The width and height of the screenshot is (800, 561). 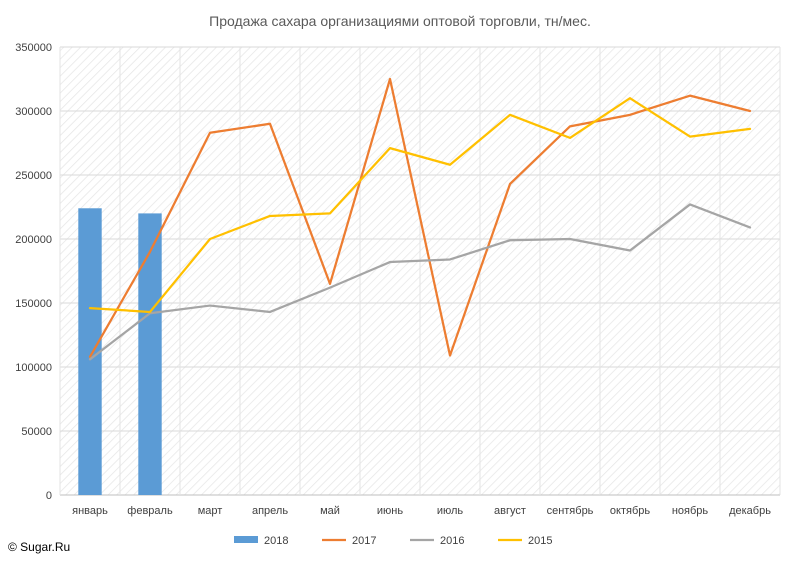 What do you see at coordinates (393, 541) in the screenshot?
I see `legend: 2018 2017 2016 2015` at bounding box center [393, 541].